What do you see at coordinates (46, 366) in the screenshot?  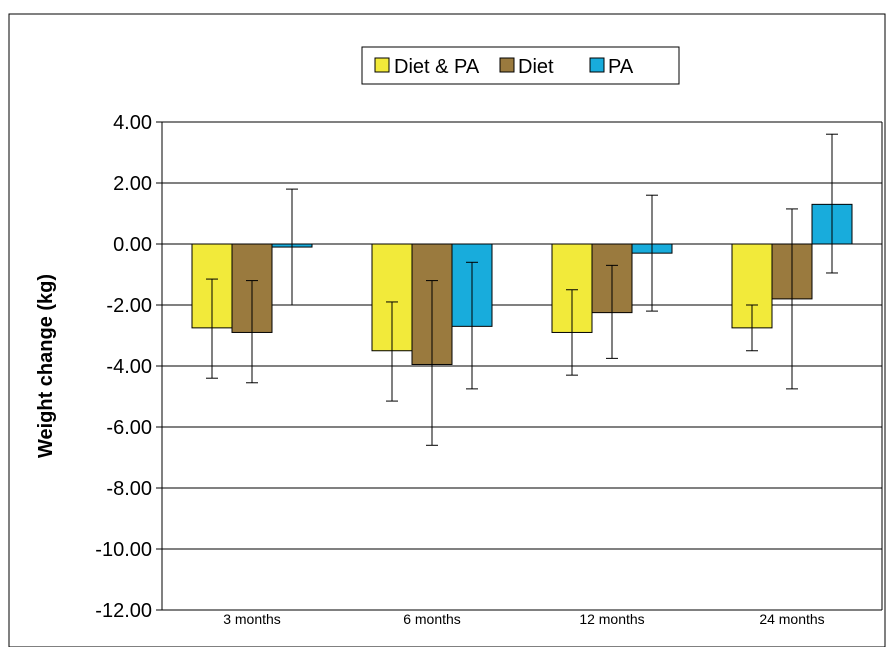 I see `y-axis-label: Weight change (kg)` at bounding box center [46, 366].